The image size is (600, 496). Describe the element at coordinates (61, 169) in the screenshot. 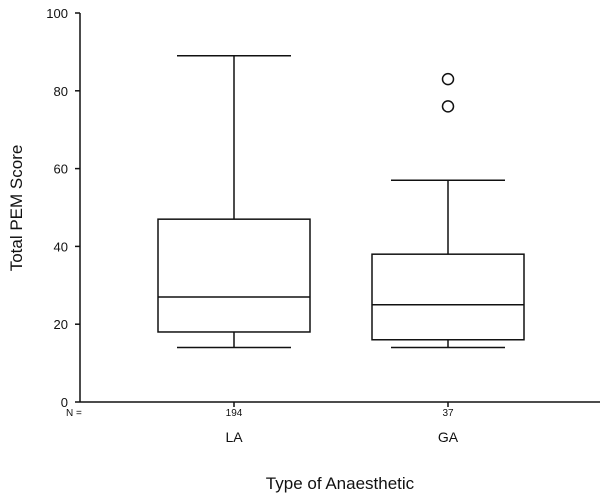

I see `y-tick-label: 60` at that location.